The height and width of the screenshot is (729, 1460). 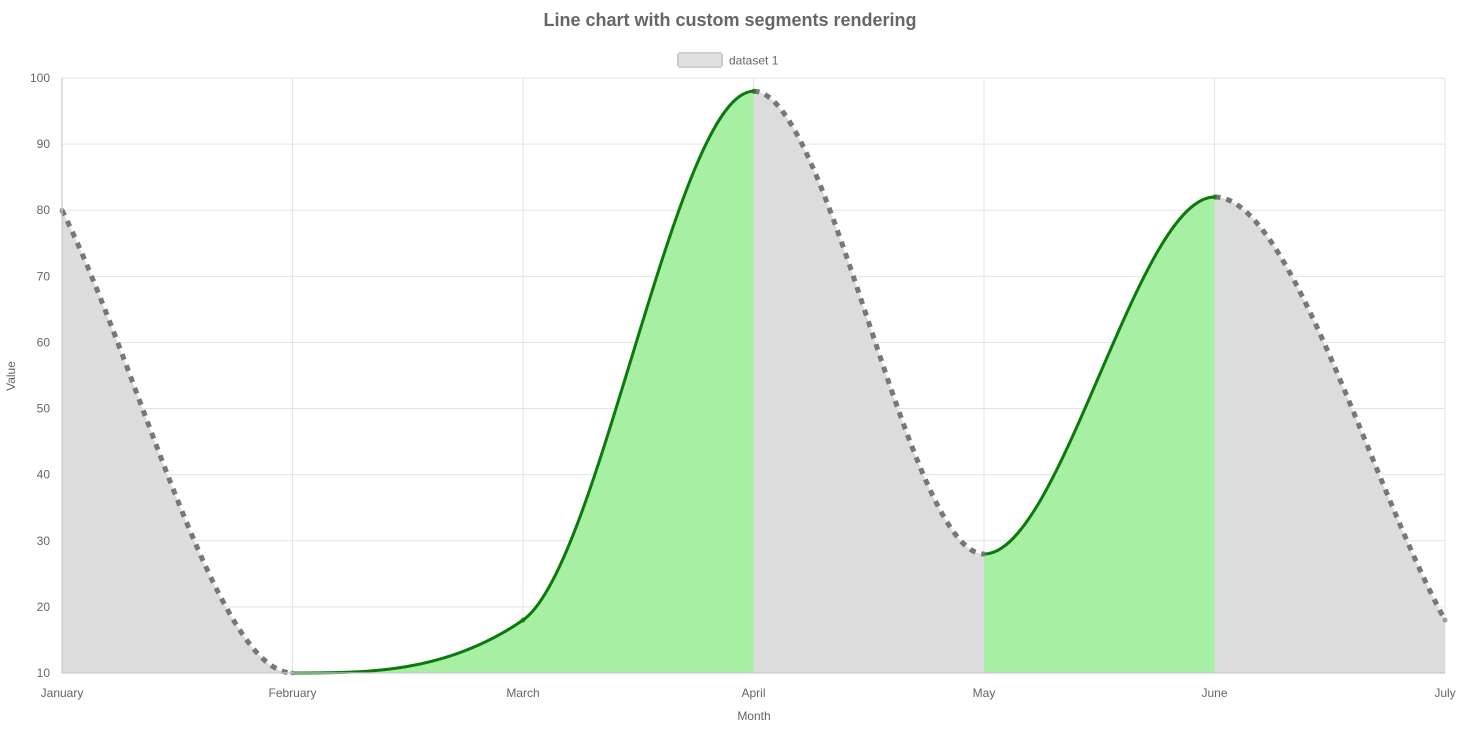 I want to click on y-axis-title: Value, so click(x=11, y=376).